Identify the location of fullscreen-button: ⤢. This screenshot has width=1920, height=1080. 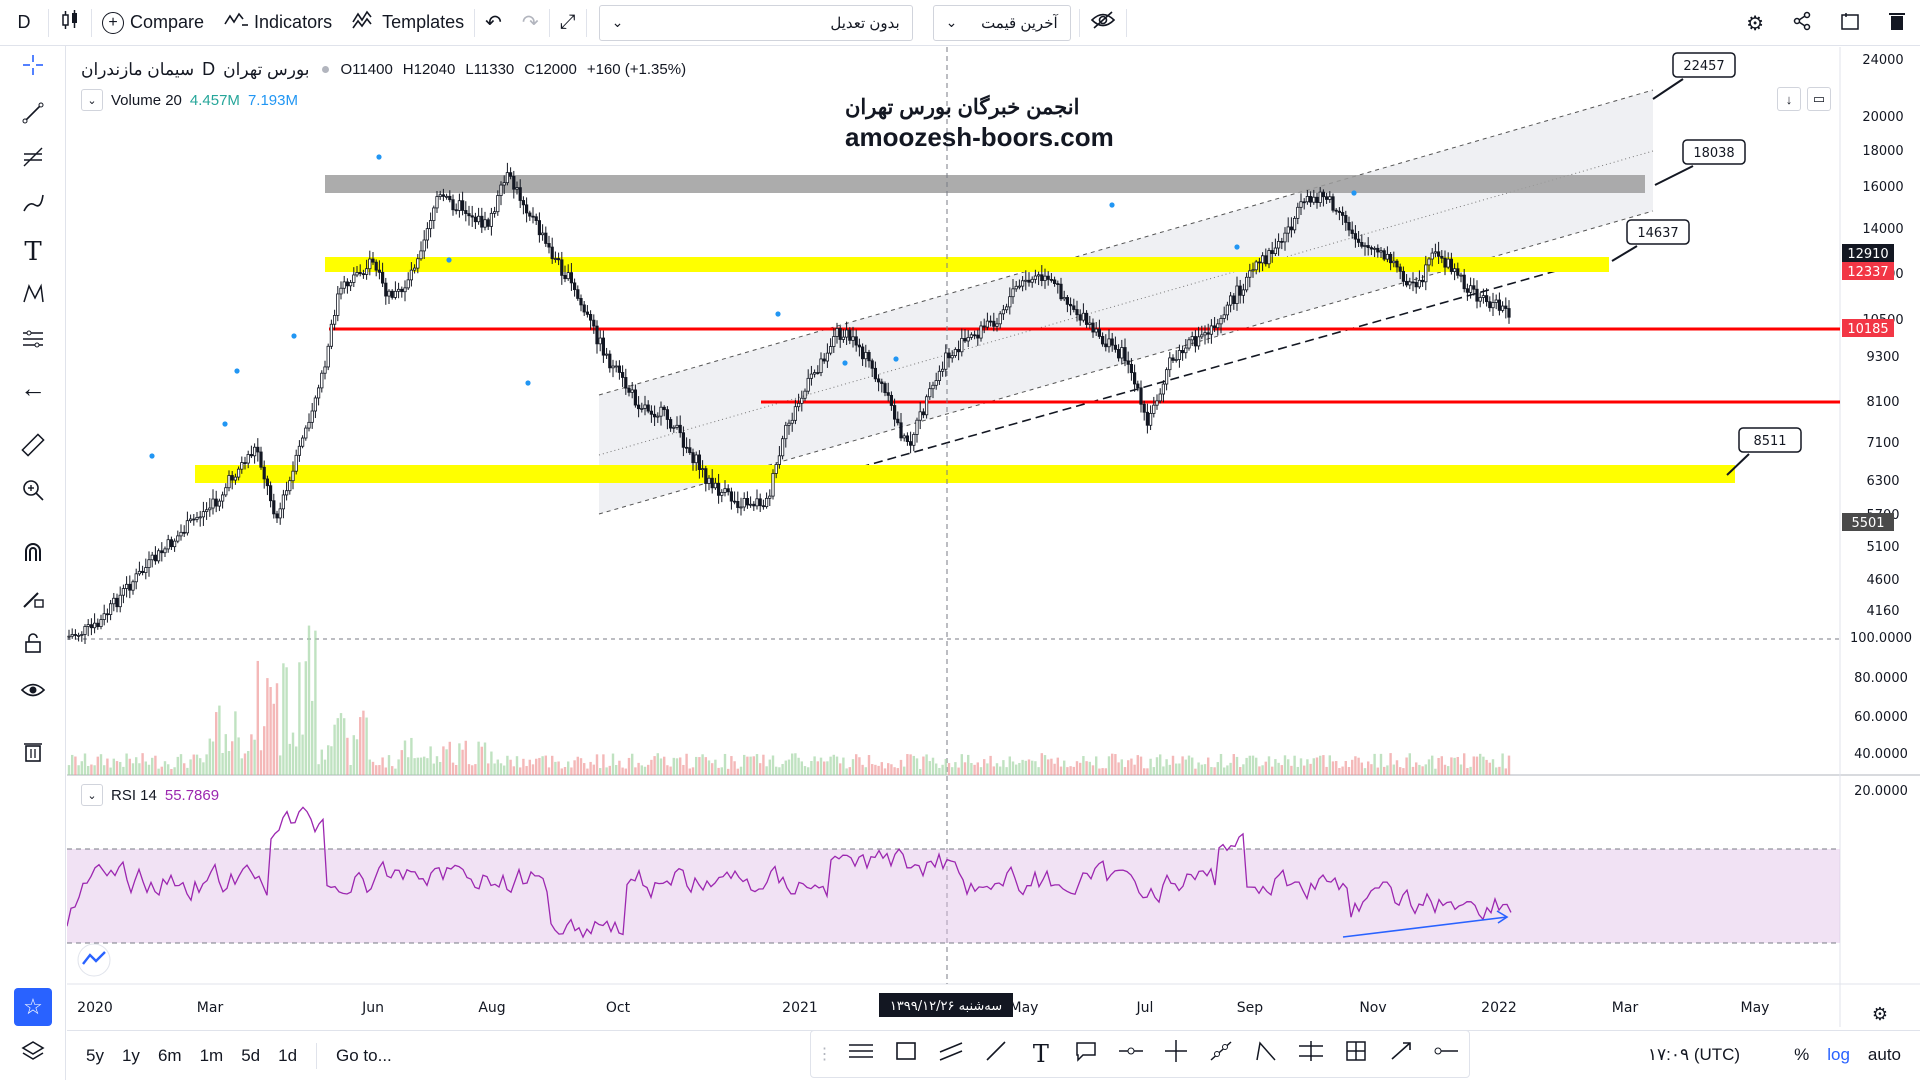
(568, 23).